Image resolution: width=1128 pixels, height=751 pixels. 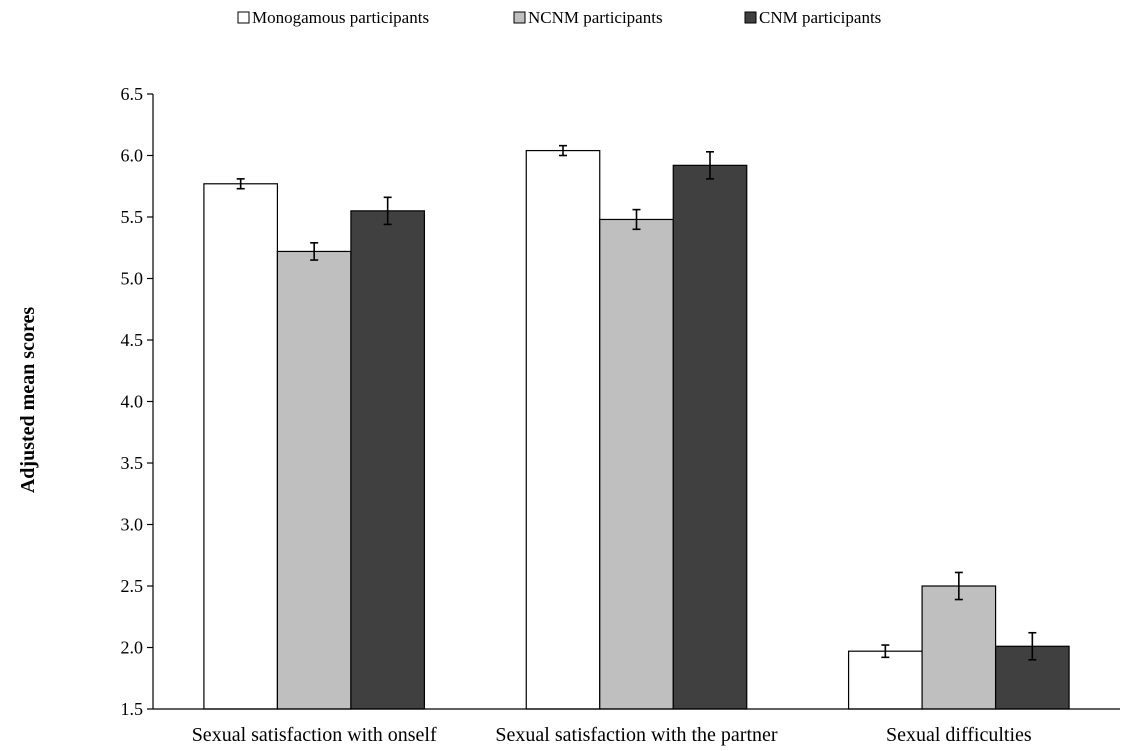 I want to click on y-tick-label: 5.0, so click(x=132, y=279).